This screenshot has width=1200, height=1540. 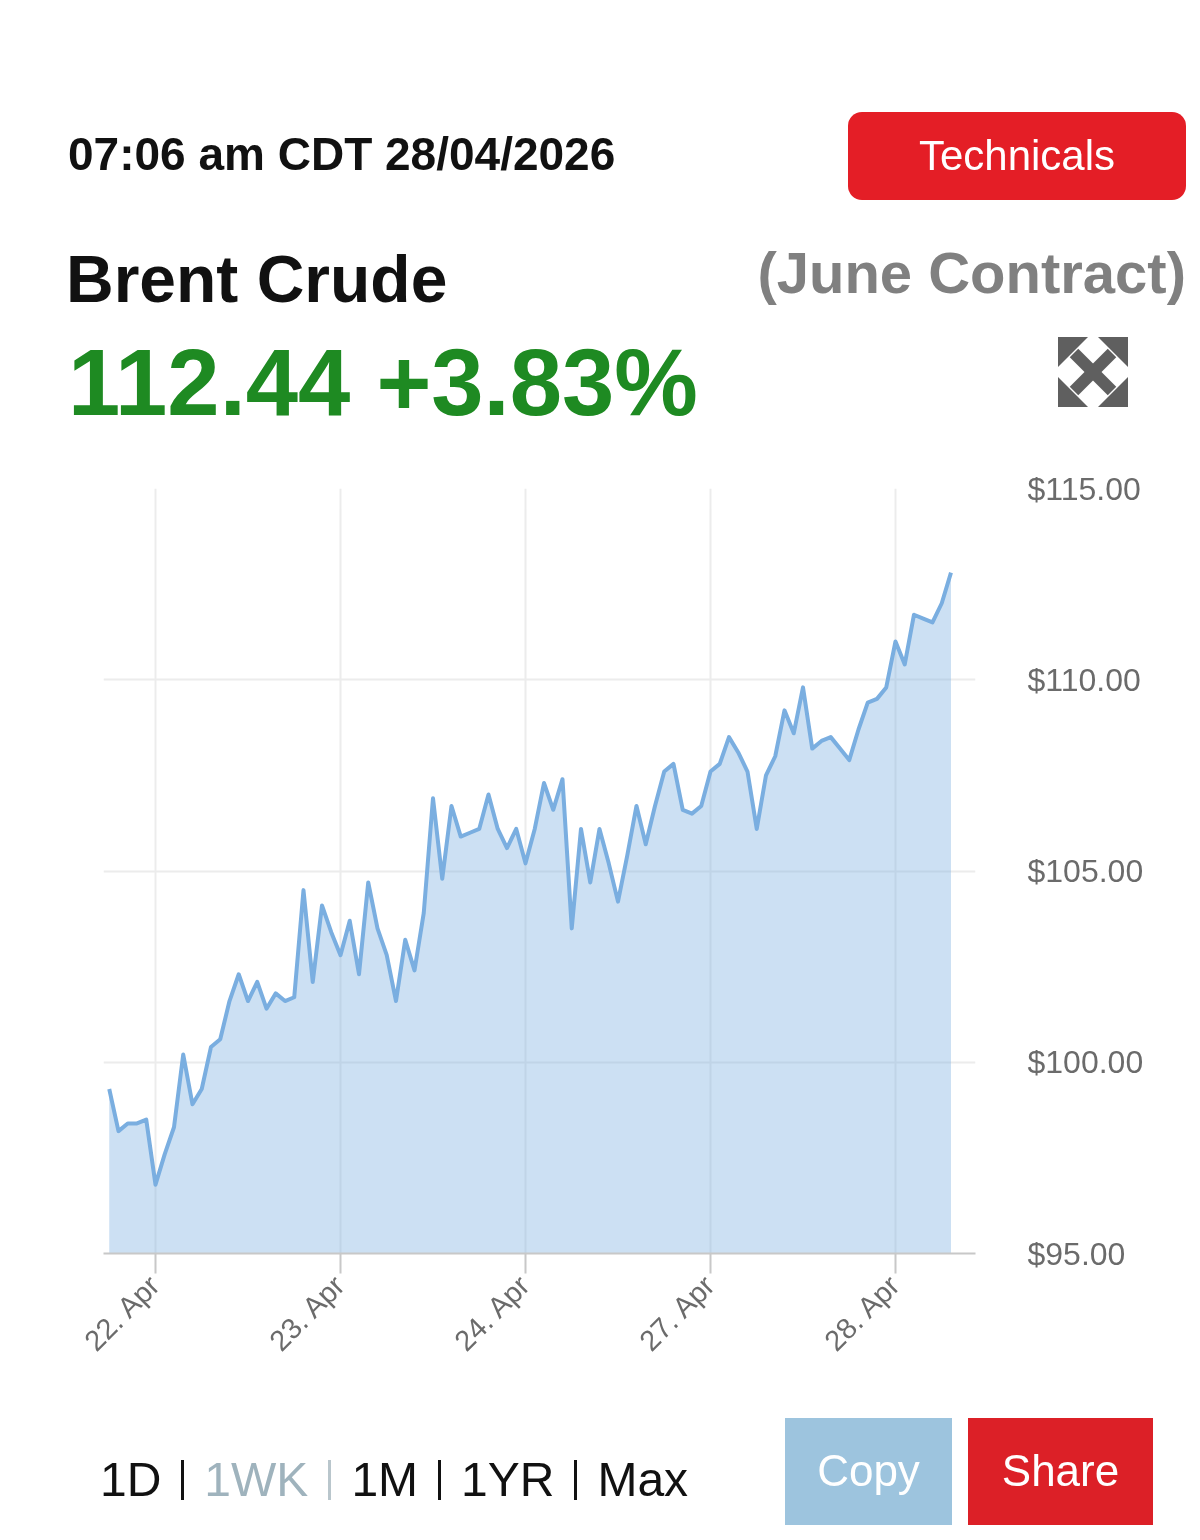 I want to click on text: 1M, so click(x=385, y=1480).